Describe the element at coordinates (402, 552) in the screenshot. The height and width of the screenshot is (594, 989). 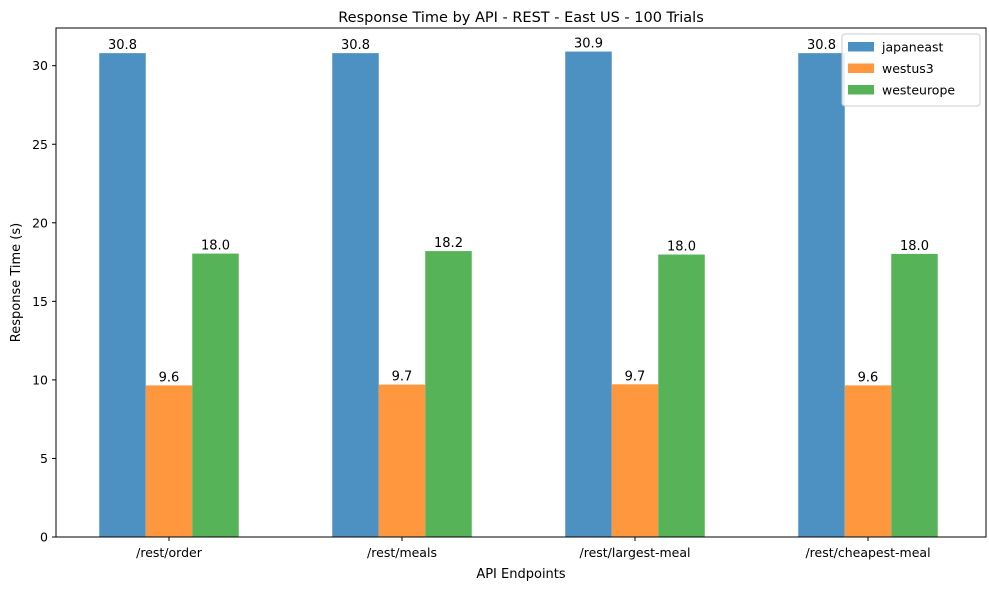
I see `x-tick-label: /rest/meals` at that location.